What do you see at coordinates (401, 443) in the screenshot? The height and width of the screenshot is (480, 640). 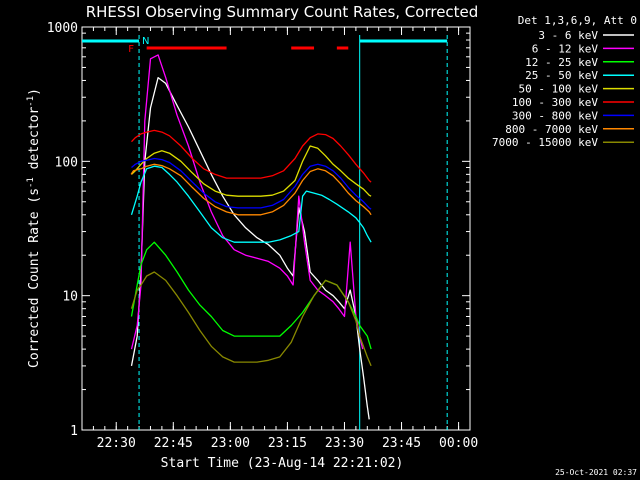 I see `x-tick-label: 23:45` at bounding box center [401, 443].